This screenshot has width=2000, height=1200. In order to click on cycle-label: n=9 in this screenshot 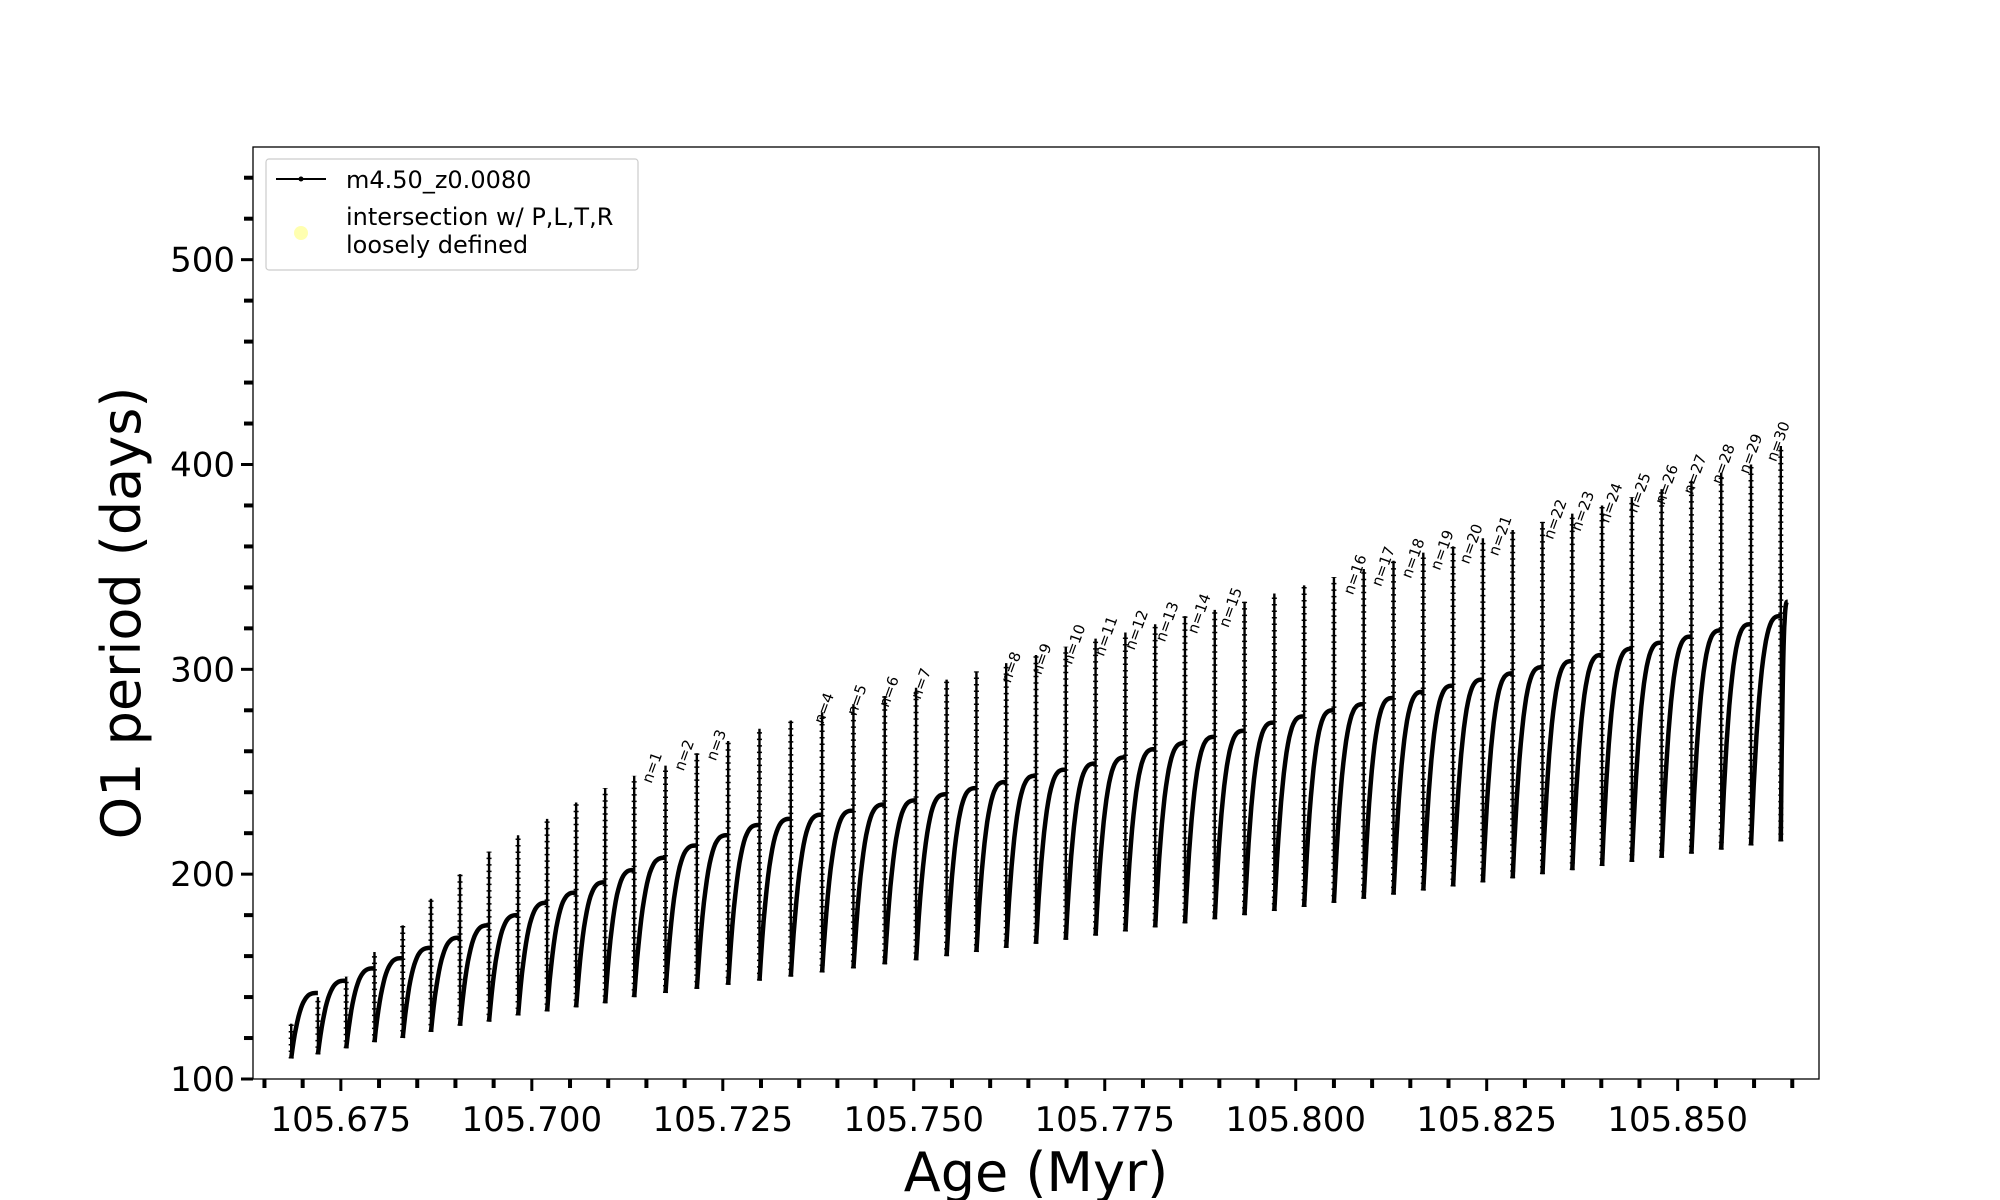, I will do `click(1042, 659)`.